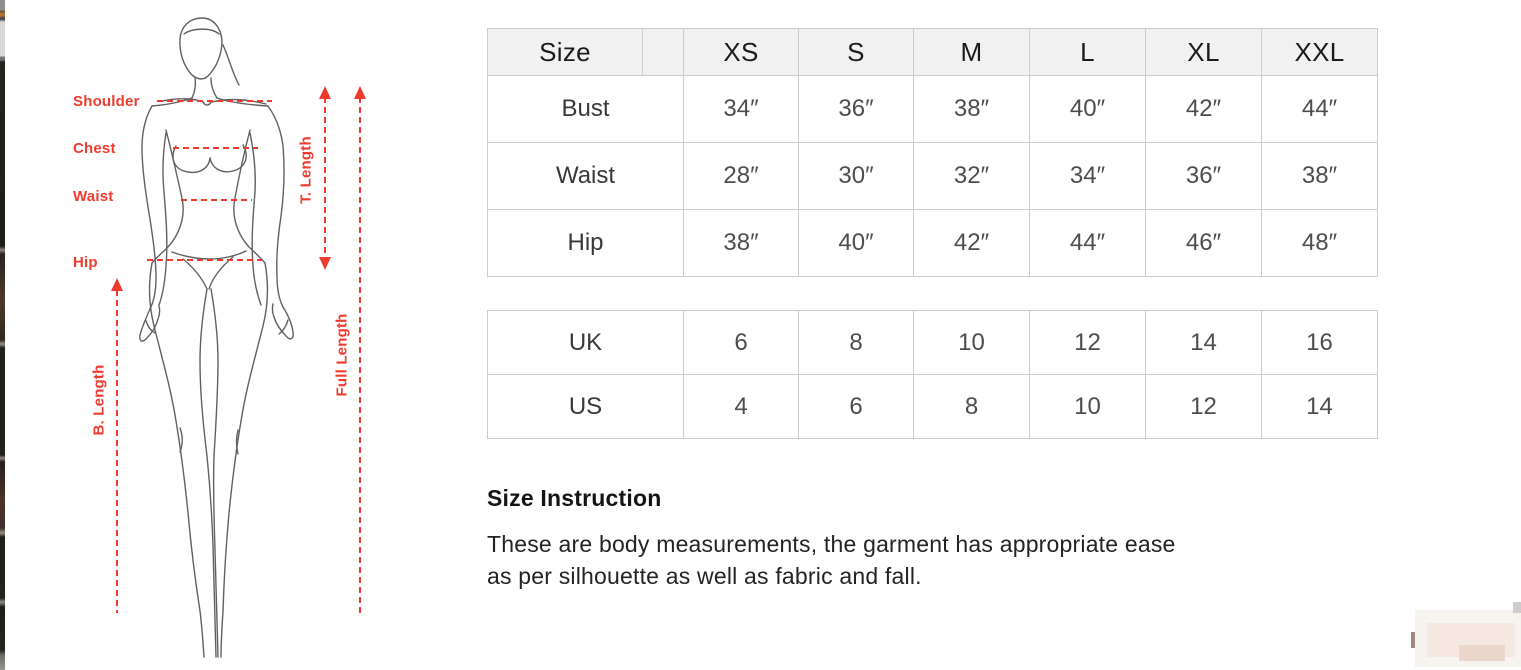  What do you see at coordinates (971, 52) in the screenshot?
I see `size-m-header: M` at bounding box center [971, 52].